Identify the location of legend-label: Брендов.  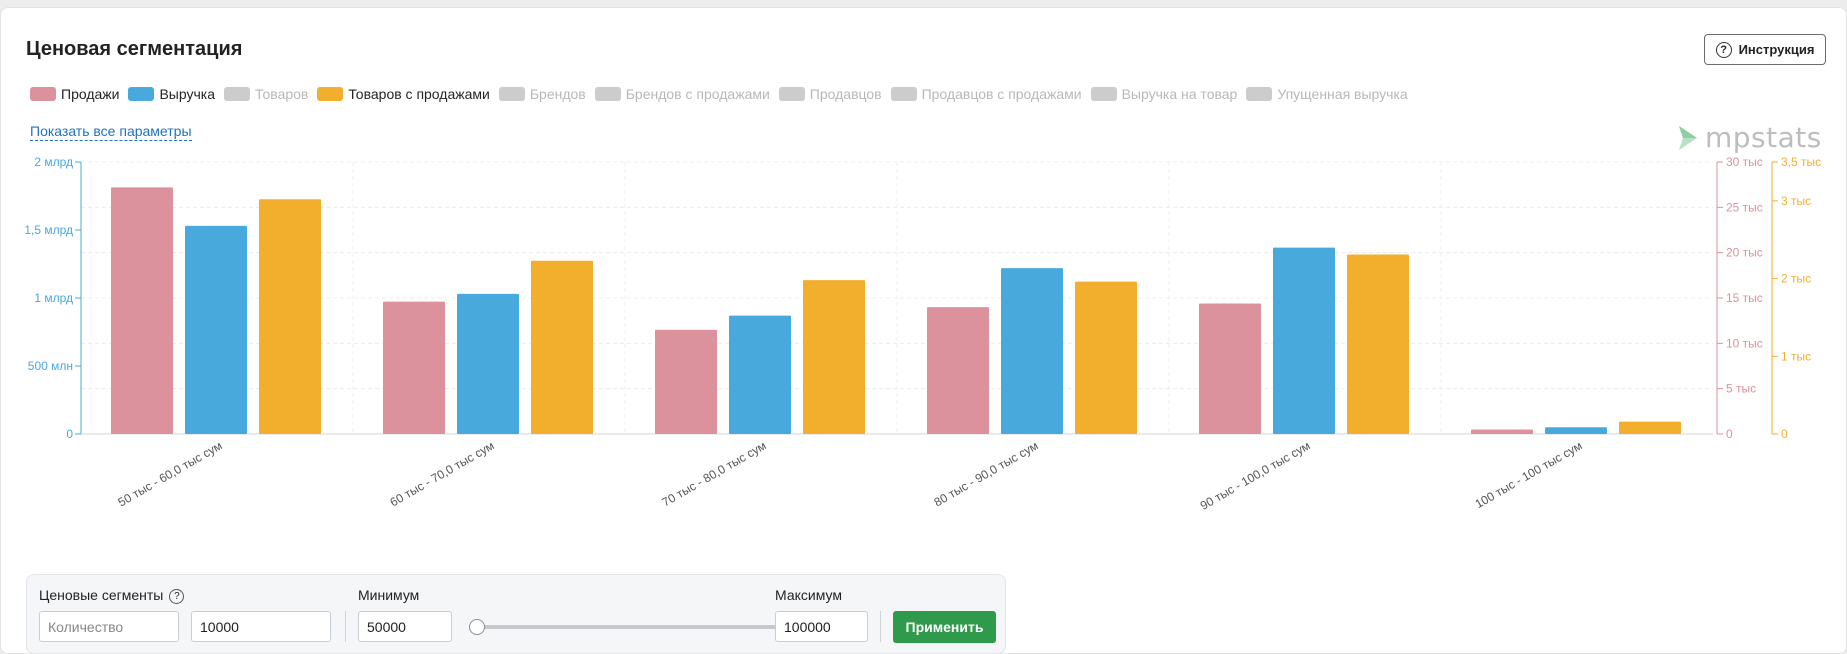
(557, 94).